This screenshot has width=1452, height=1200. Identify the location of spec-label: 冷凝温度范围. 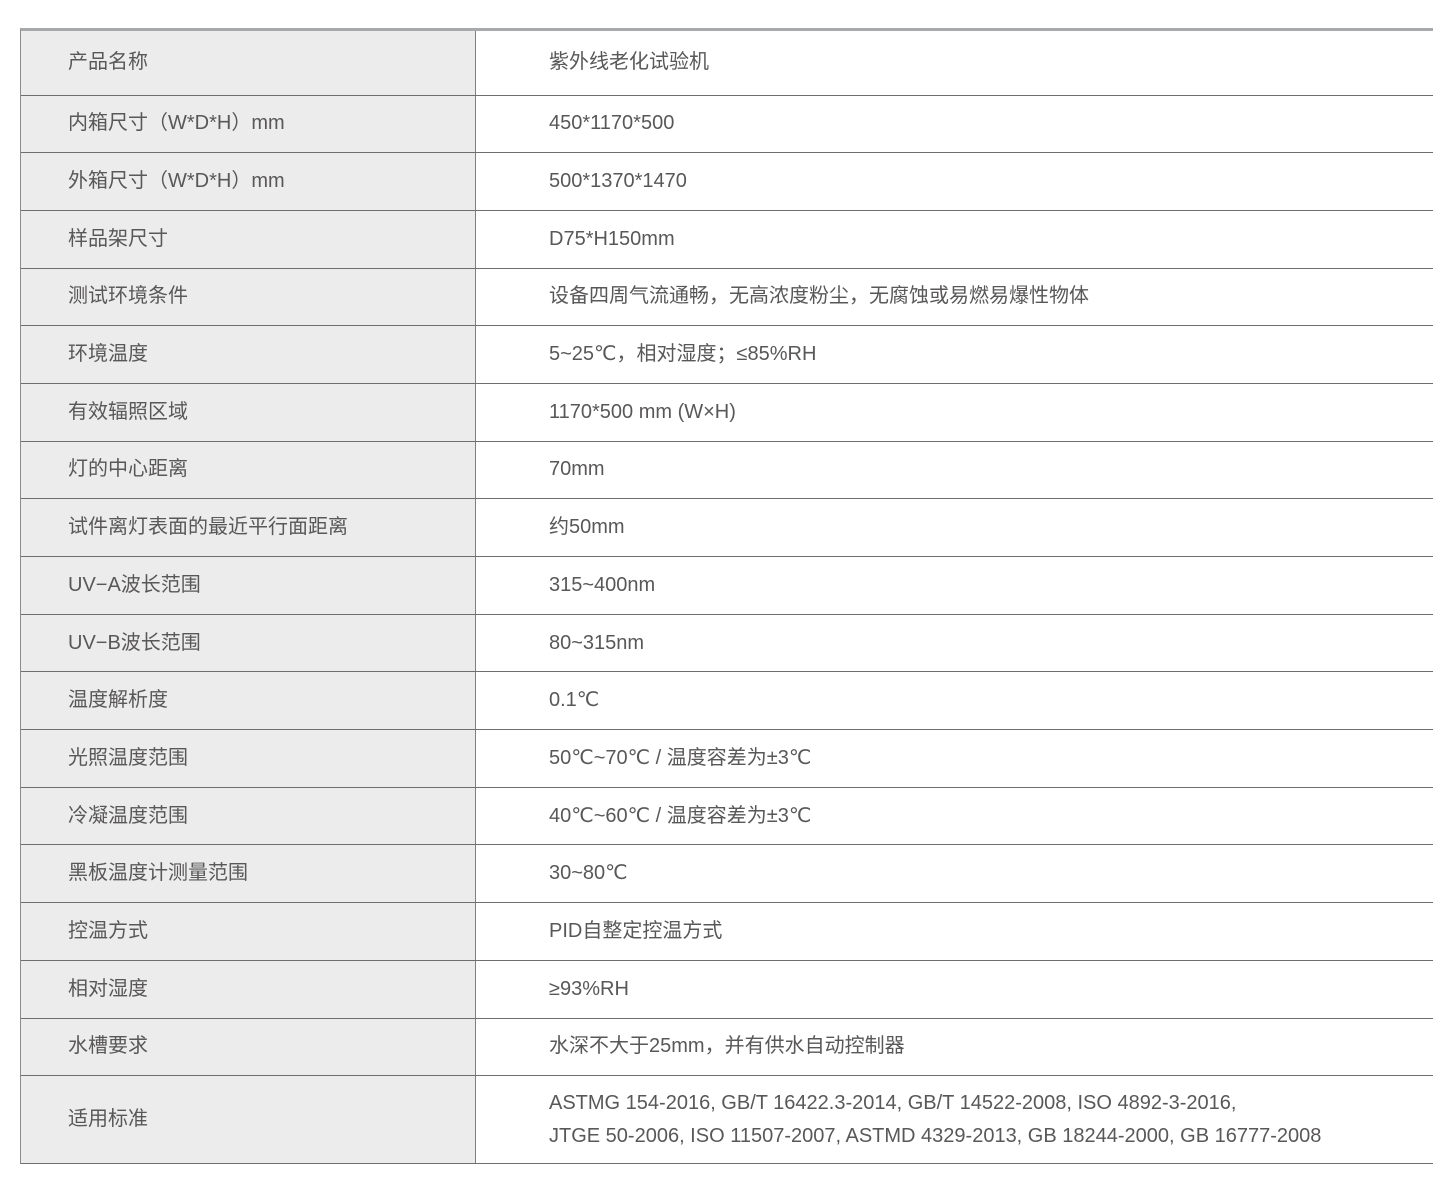
(248, 816).